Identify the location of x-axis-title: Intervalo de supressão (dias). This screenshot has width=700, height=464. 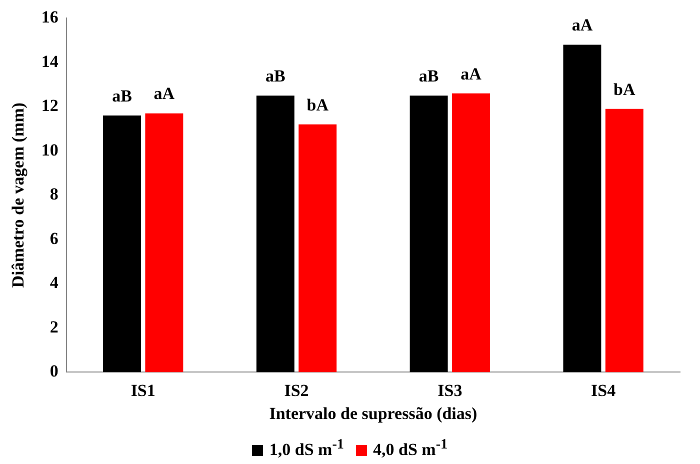
(373, 414).